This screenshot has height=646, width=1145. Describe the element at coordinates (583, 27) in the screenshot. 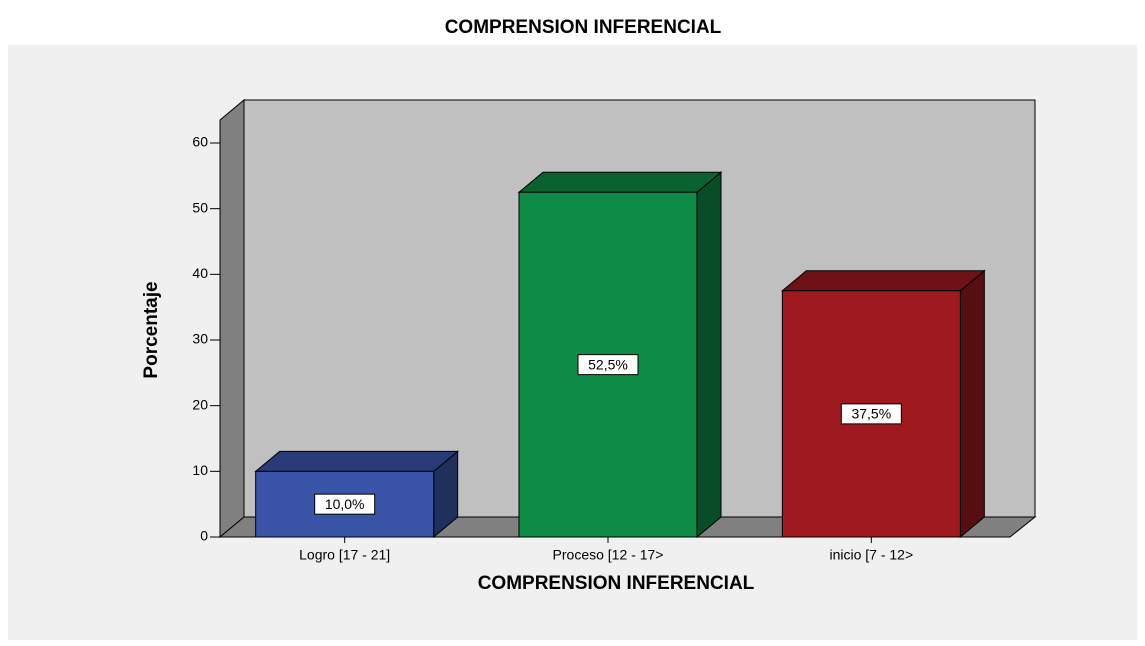

I see `chart-title: COMPRENSION INFERENCIAL` at that location.